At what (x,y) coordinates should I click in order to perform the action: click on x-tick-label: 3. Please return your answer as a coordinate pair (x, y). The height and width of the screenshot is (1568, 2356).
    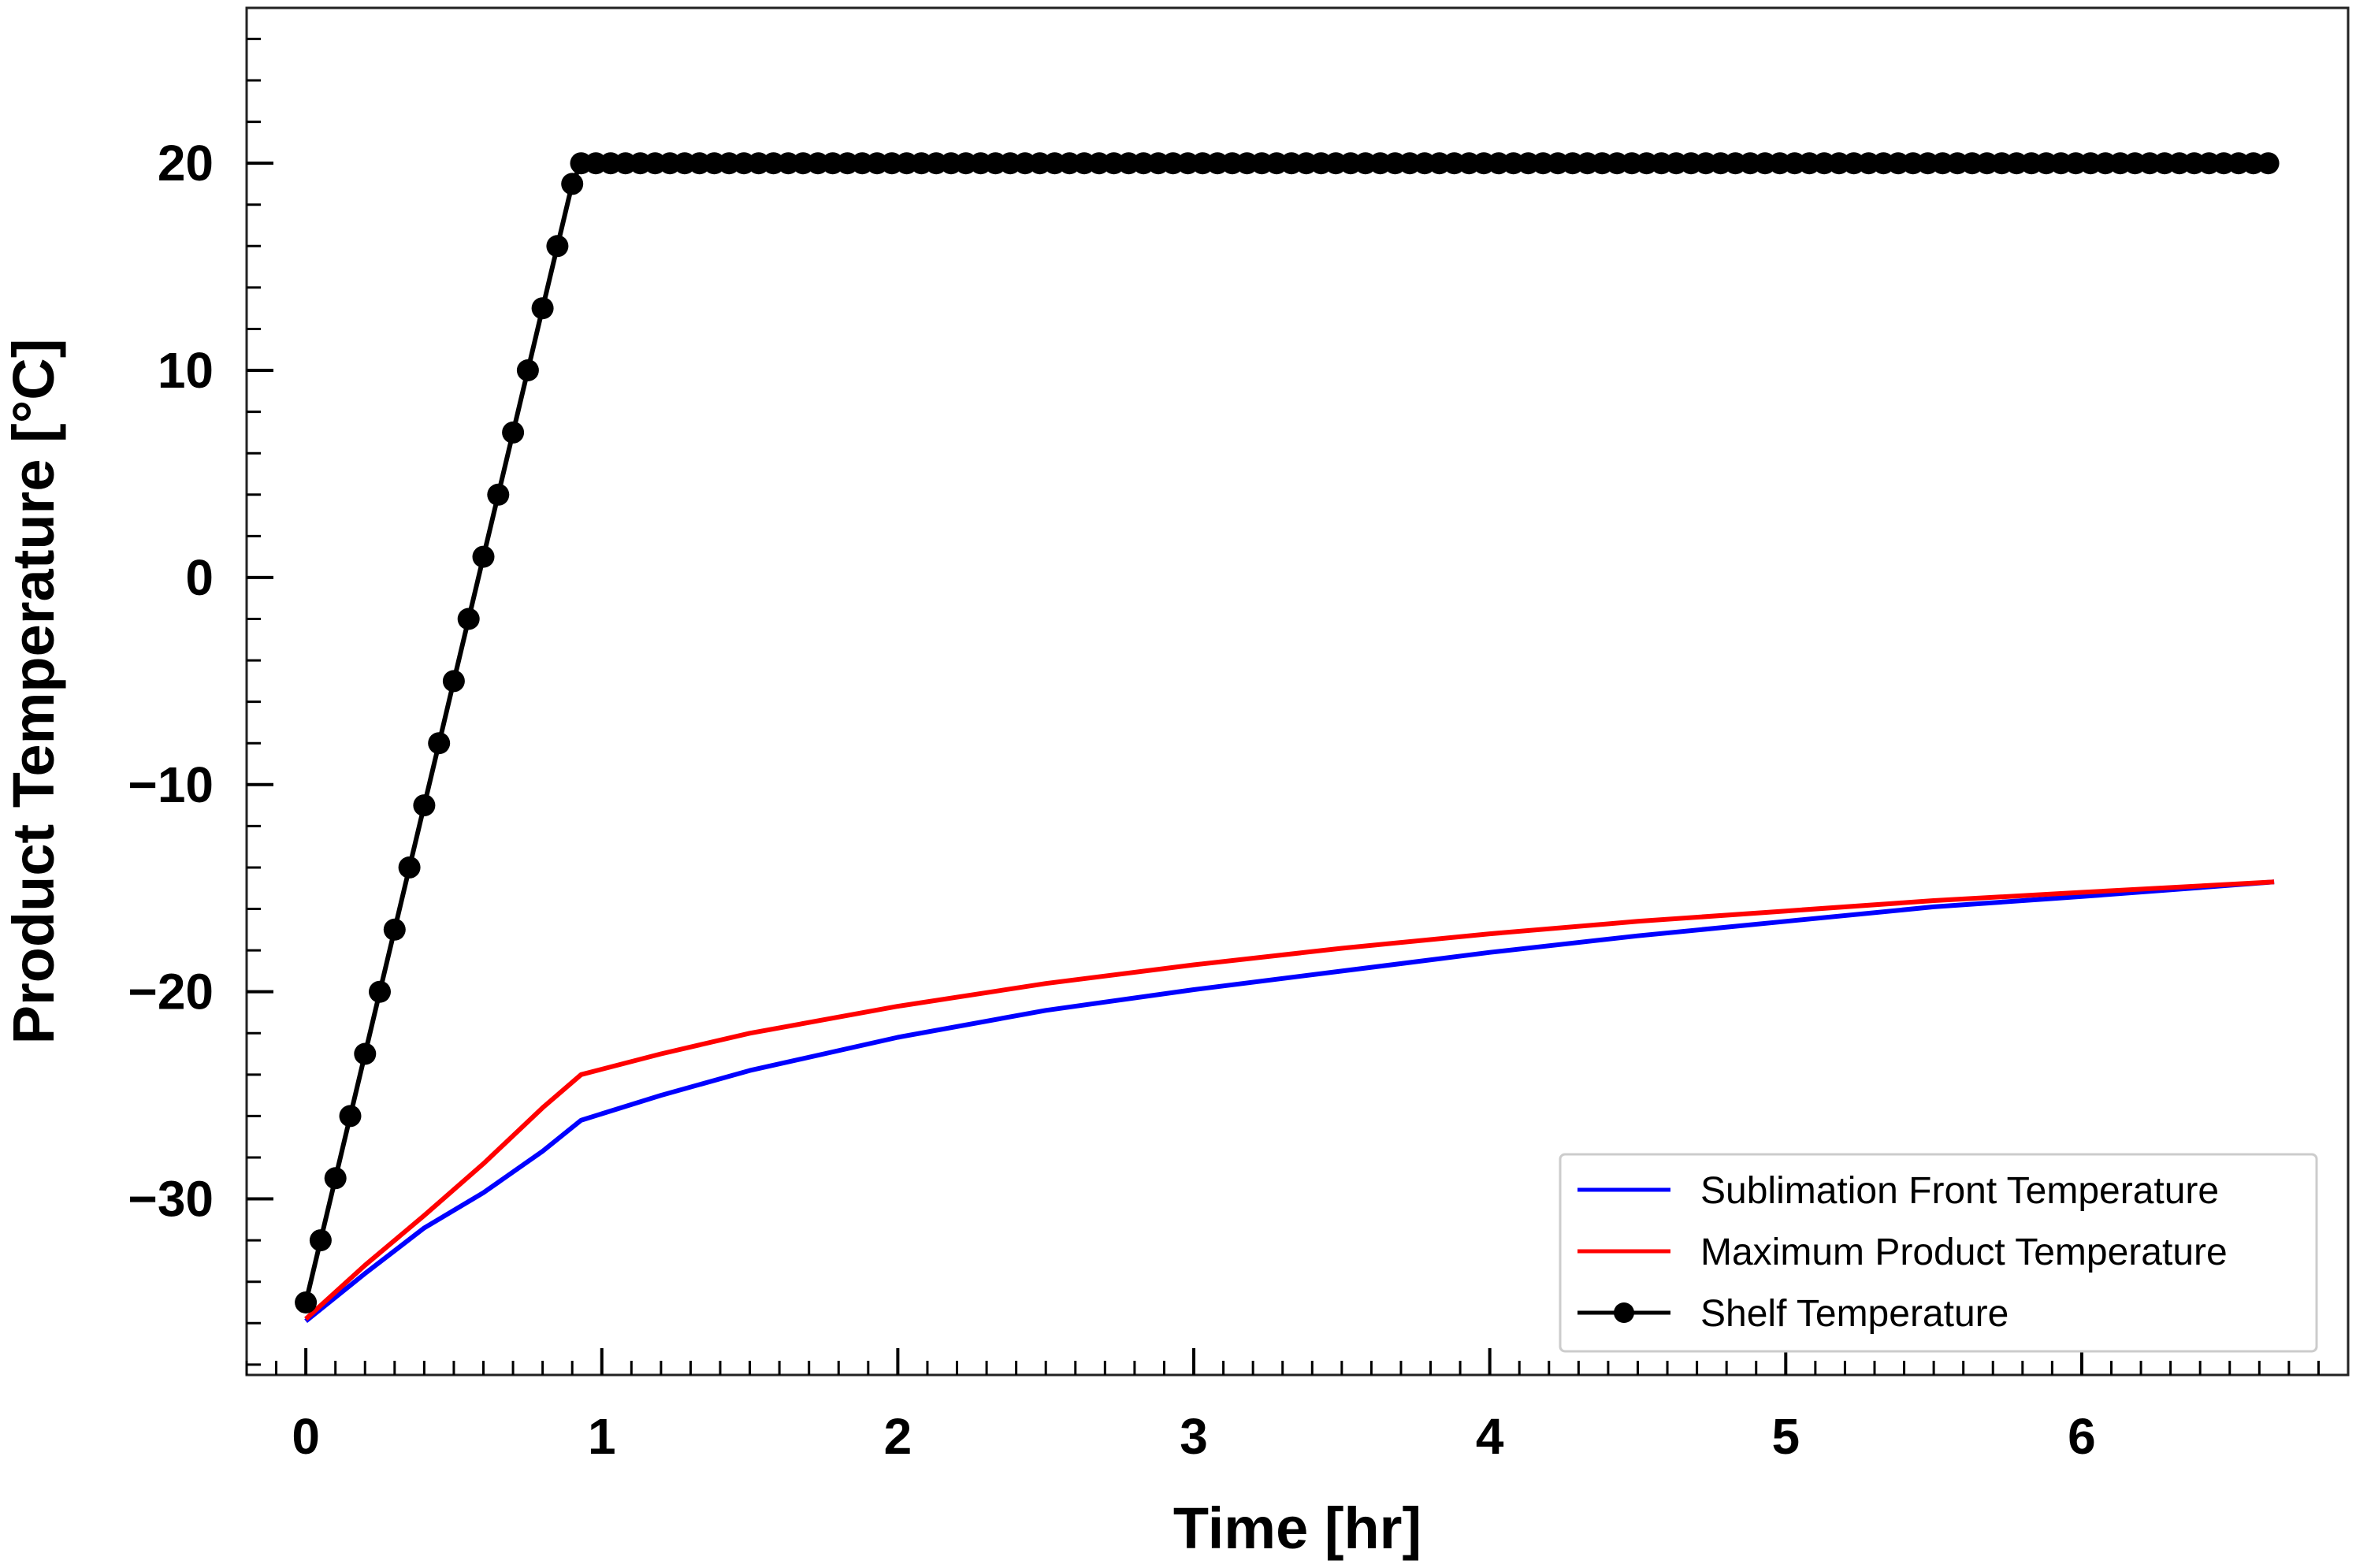
    Looking at the image, I should click on (1194, 1436).